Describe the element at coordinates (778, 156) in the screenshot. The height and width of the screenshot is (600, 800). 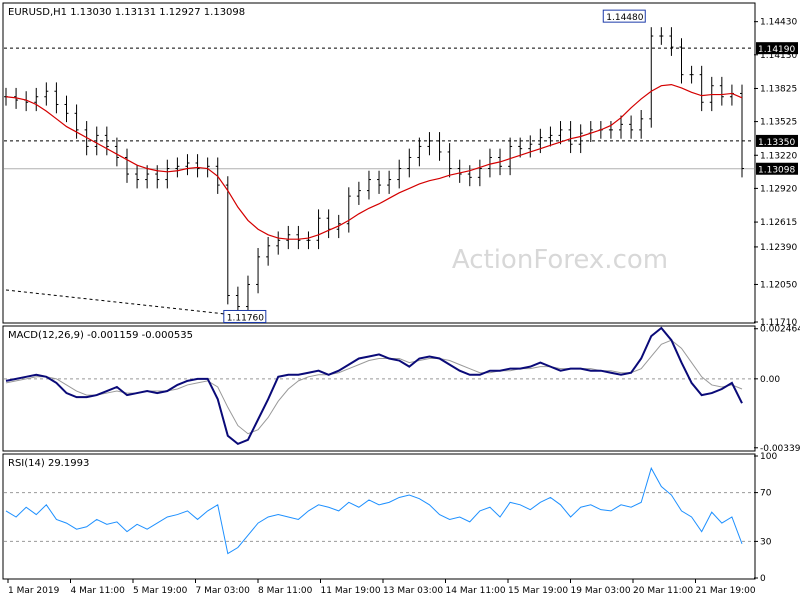
I see `y-tick-label: 1.13220` at that location.